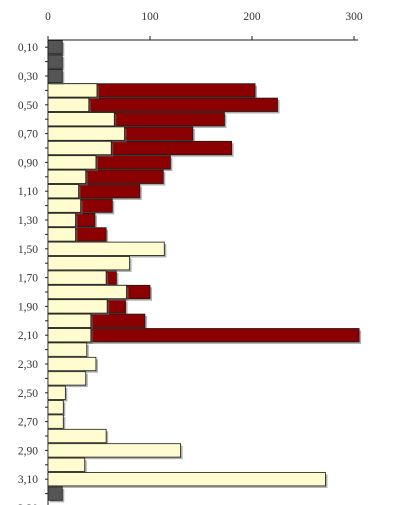 The height and width of the screenshot is (505, 400). Describe the element at coordinates (28, 504) in the screenshot. I see `y-tick-label: 3,30` at that location.